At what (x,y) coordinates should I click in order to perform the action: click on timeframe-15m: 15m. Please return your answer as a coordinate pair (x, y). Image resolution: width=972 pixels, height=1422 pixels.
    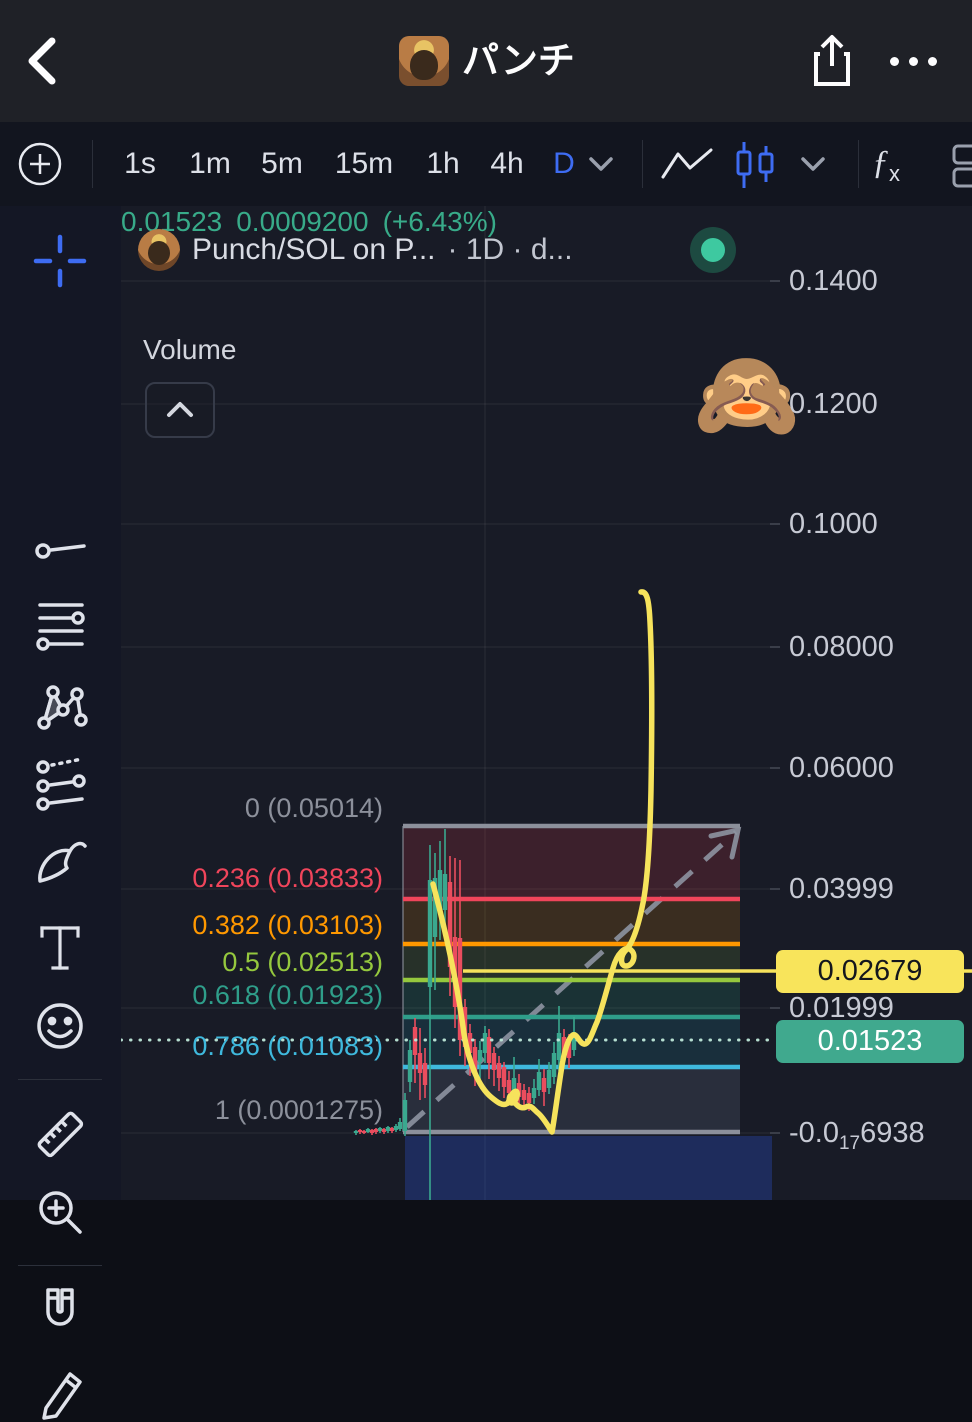
    Looking at the image, I should click on (364, 163).